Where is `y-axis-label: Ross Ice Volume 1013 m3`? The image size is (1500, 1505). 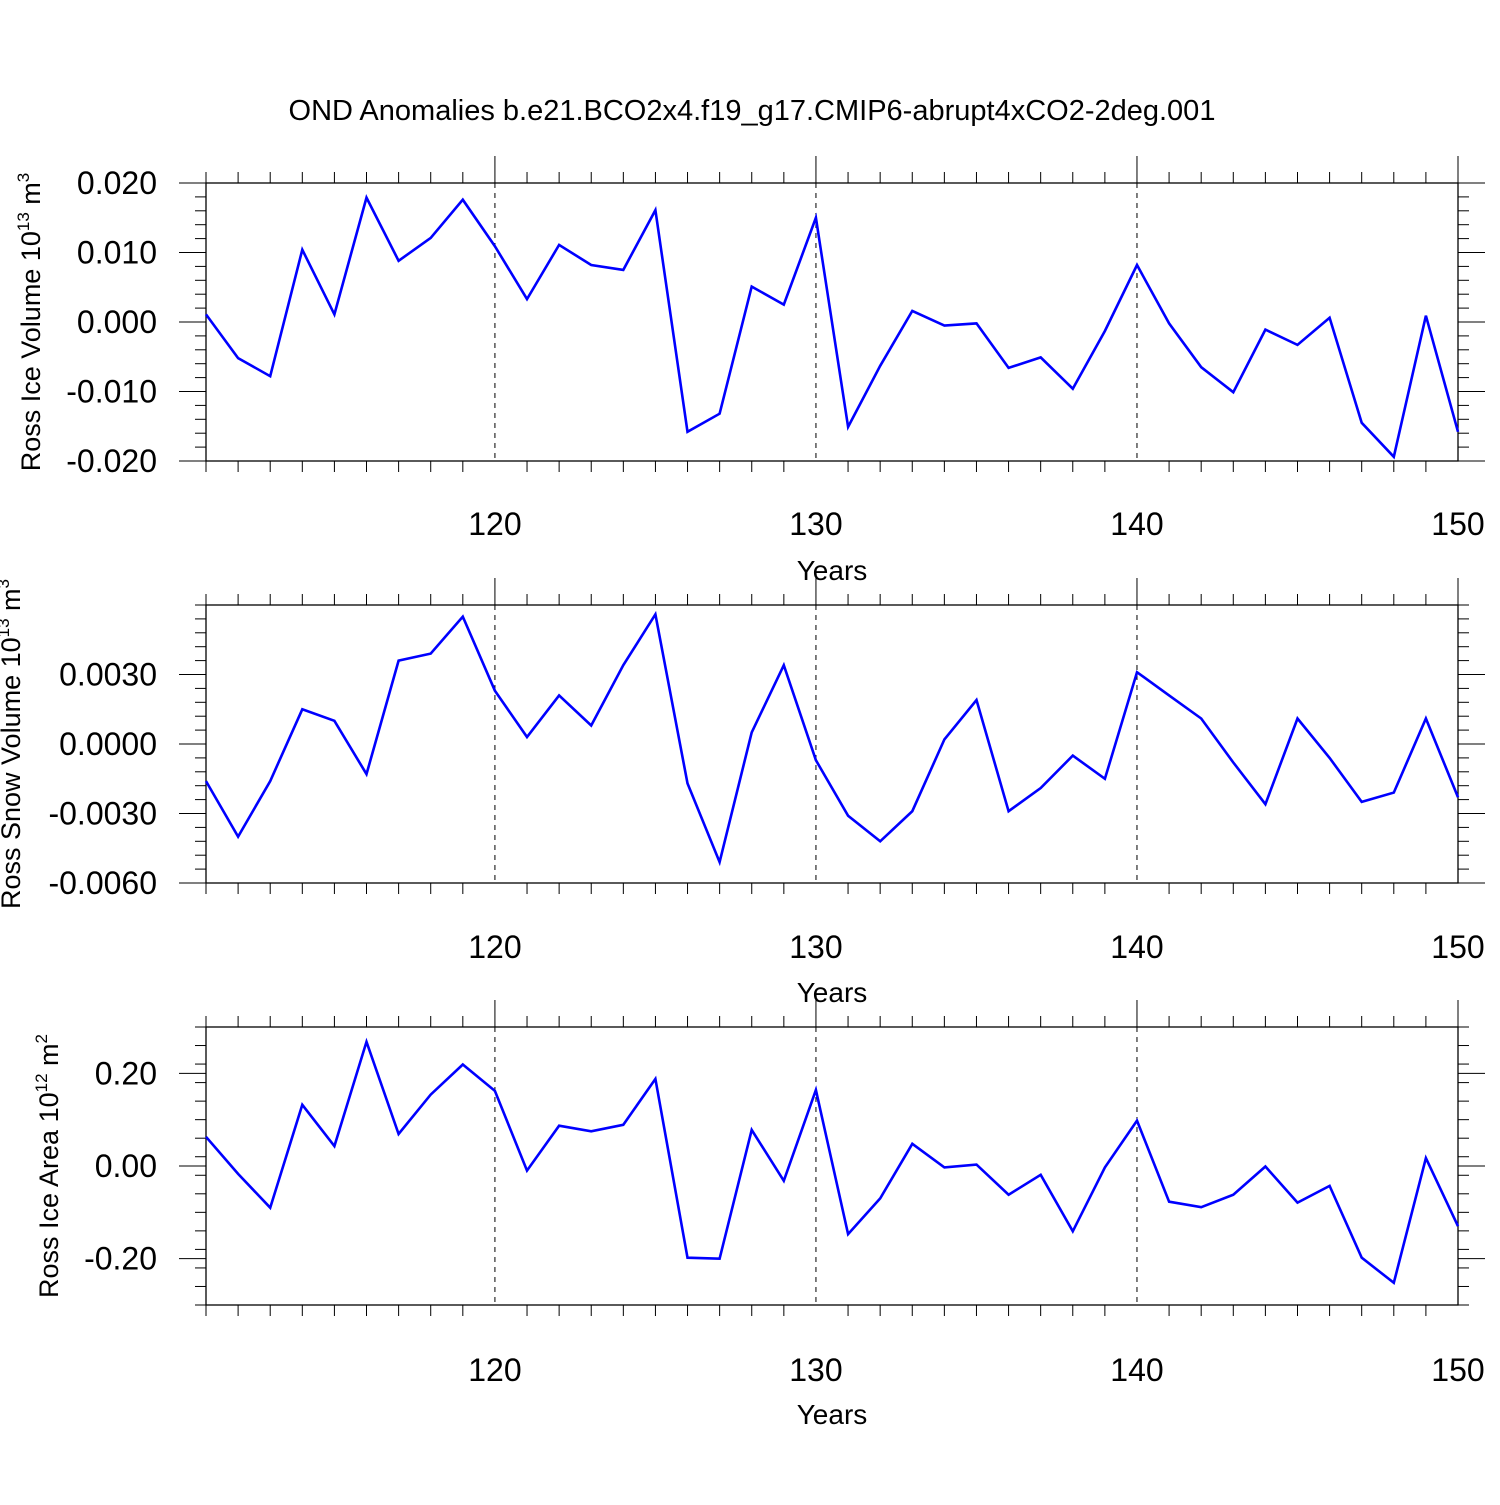 y-axis-label: Ross Ice Volume 1013 m3 is located at coordinates (30, 322).